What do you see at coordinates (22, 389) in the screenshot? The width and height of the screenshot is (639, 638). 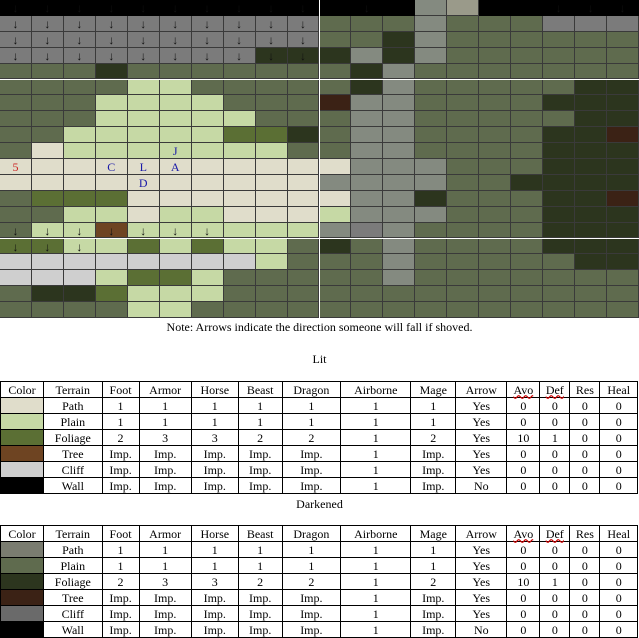 I see `column-header: Color` at bounding box center [22, 389].